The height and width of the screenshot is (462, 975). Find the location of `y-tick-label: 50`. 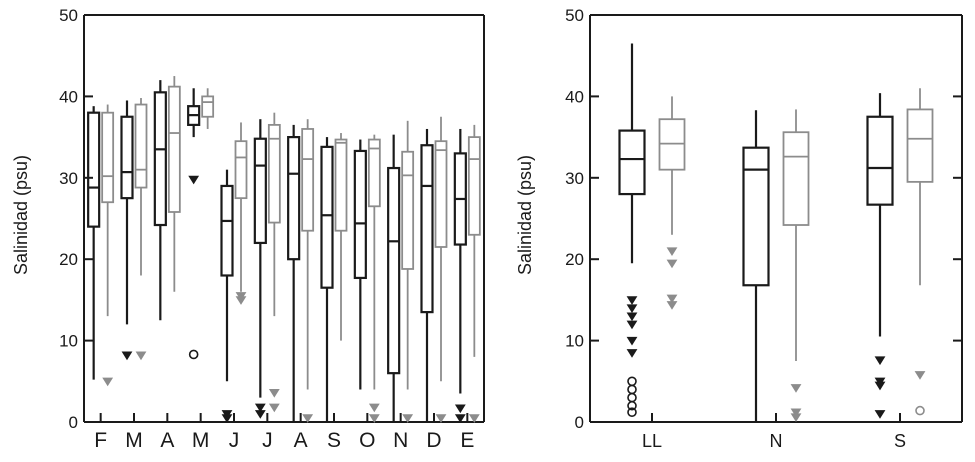

y-tick-label: 50 is located at coordinates (574, 15).